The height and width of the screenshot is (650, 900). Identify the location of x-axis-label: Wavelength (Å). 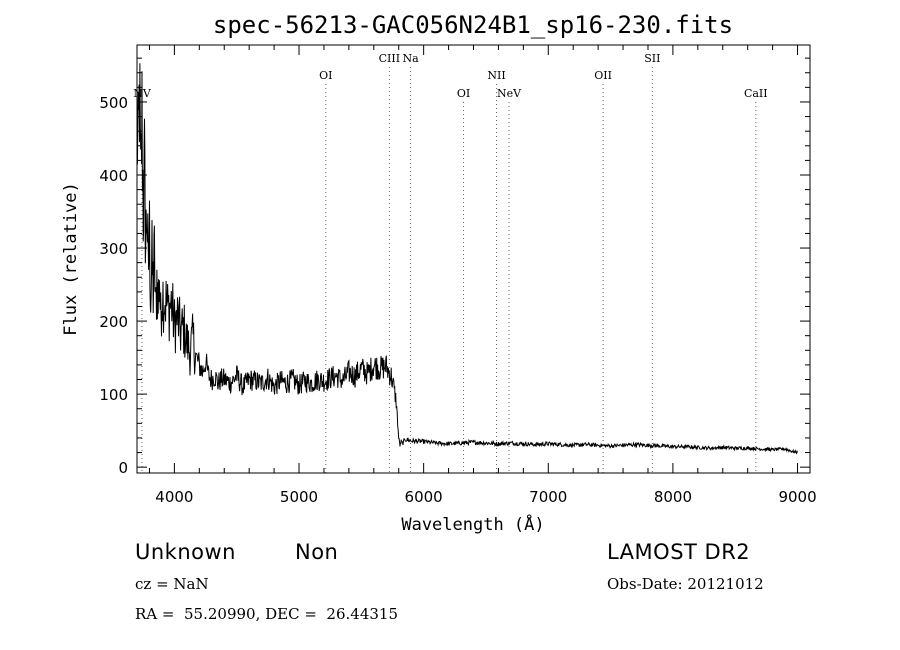
(472, 524).